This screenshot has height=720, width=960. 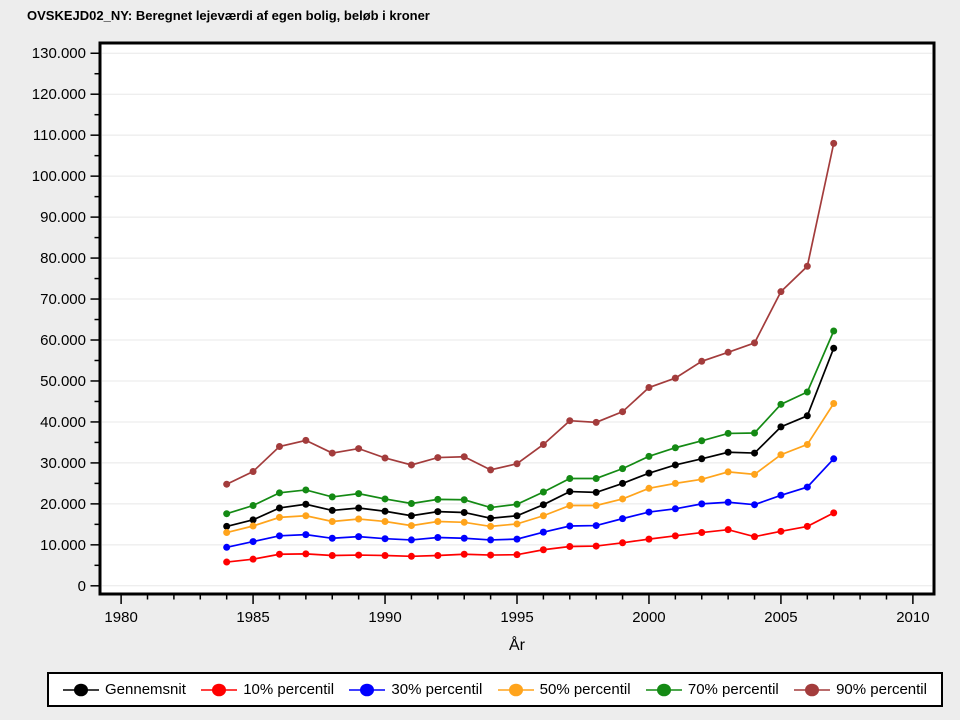 I want to click on legend-item: 50% percentil, so click(x=564, y=689).